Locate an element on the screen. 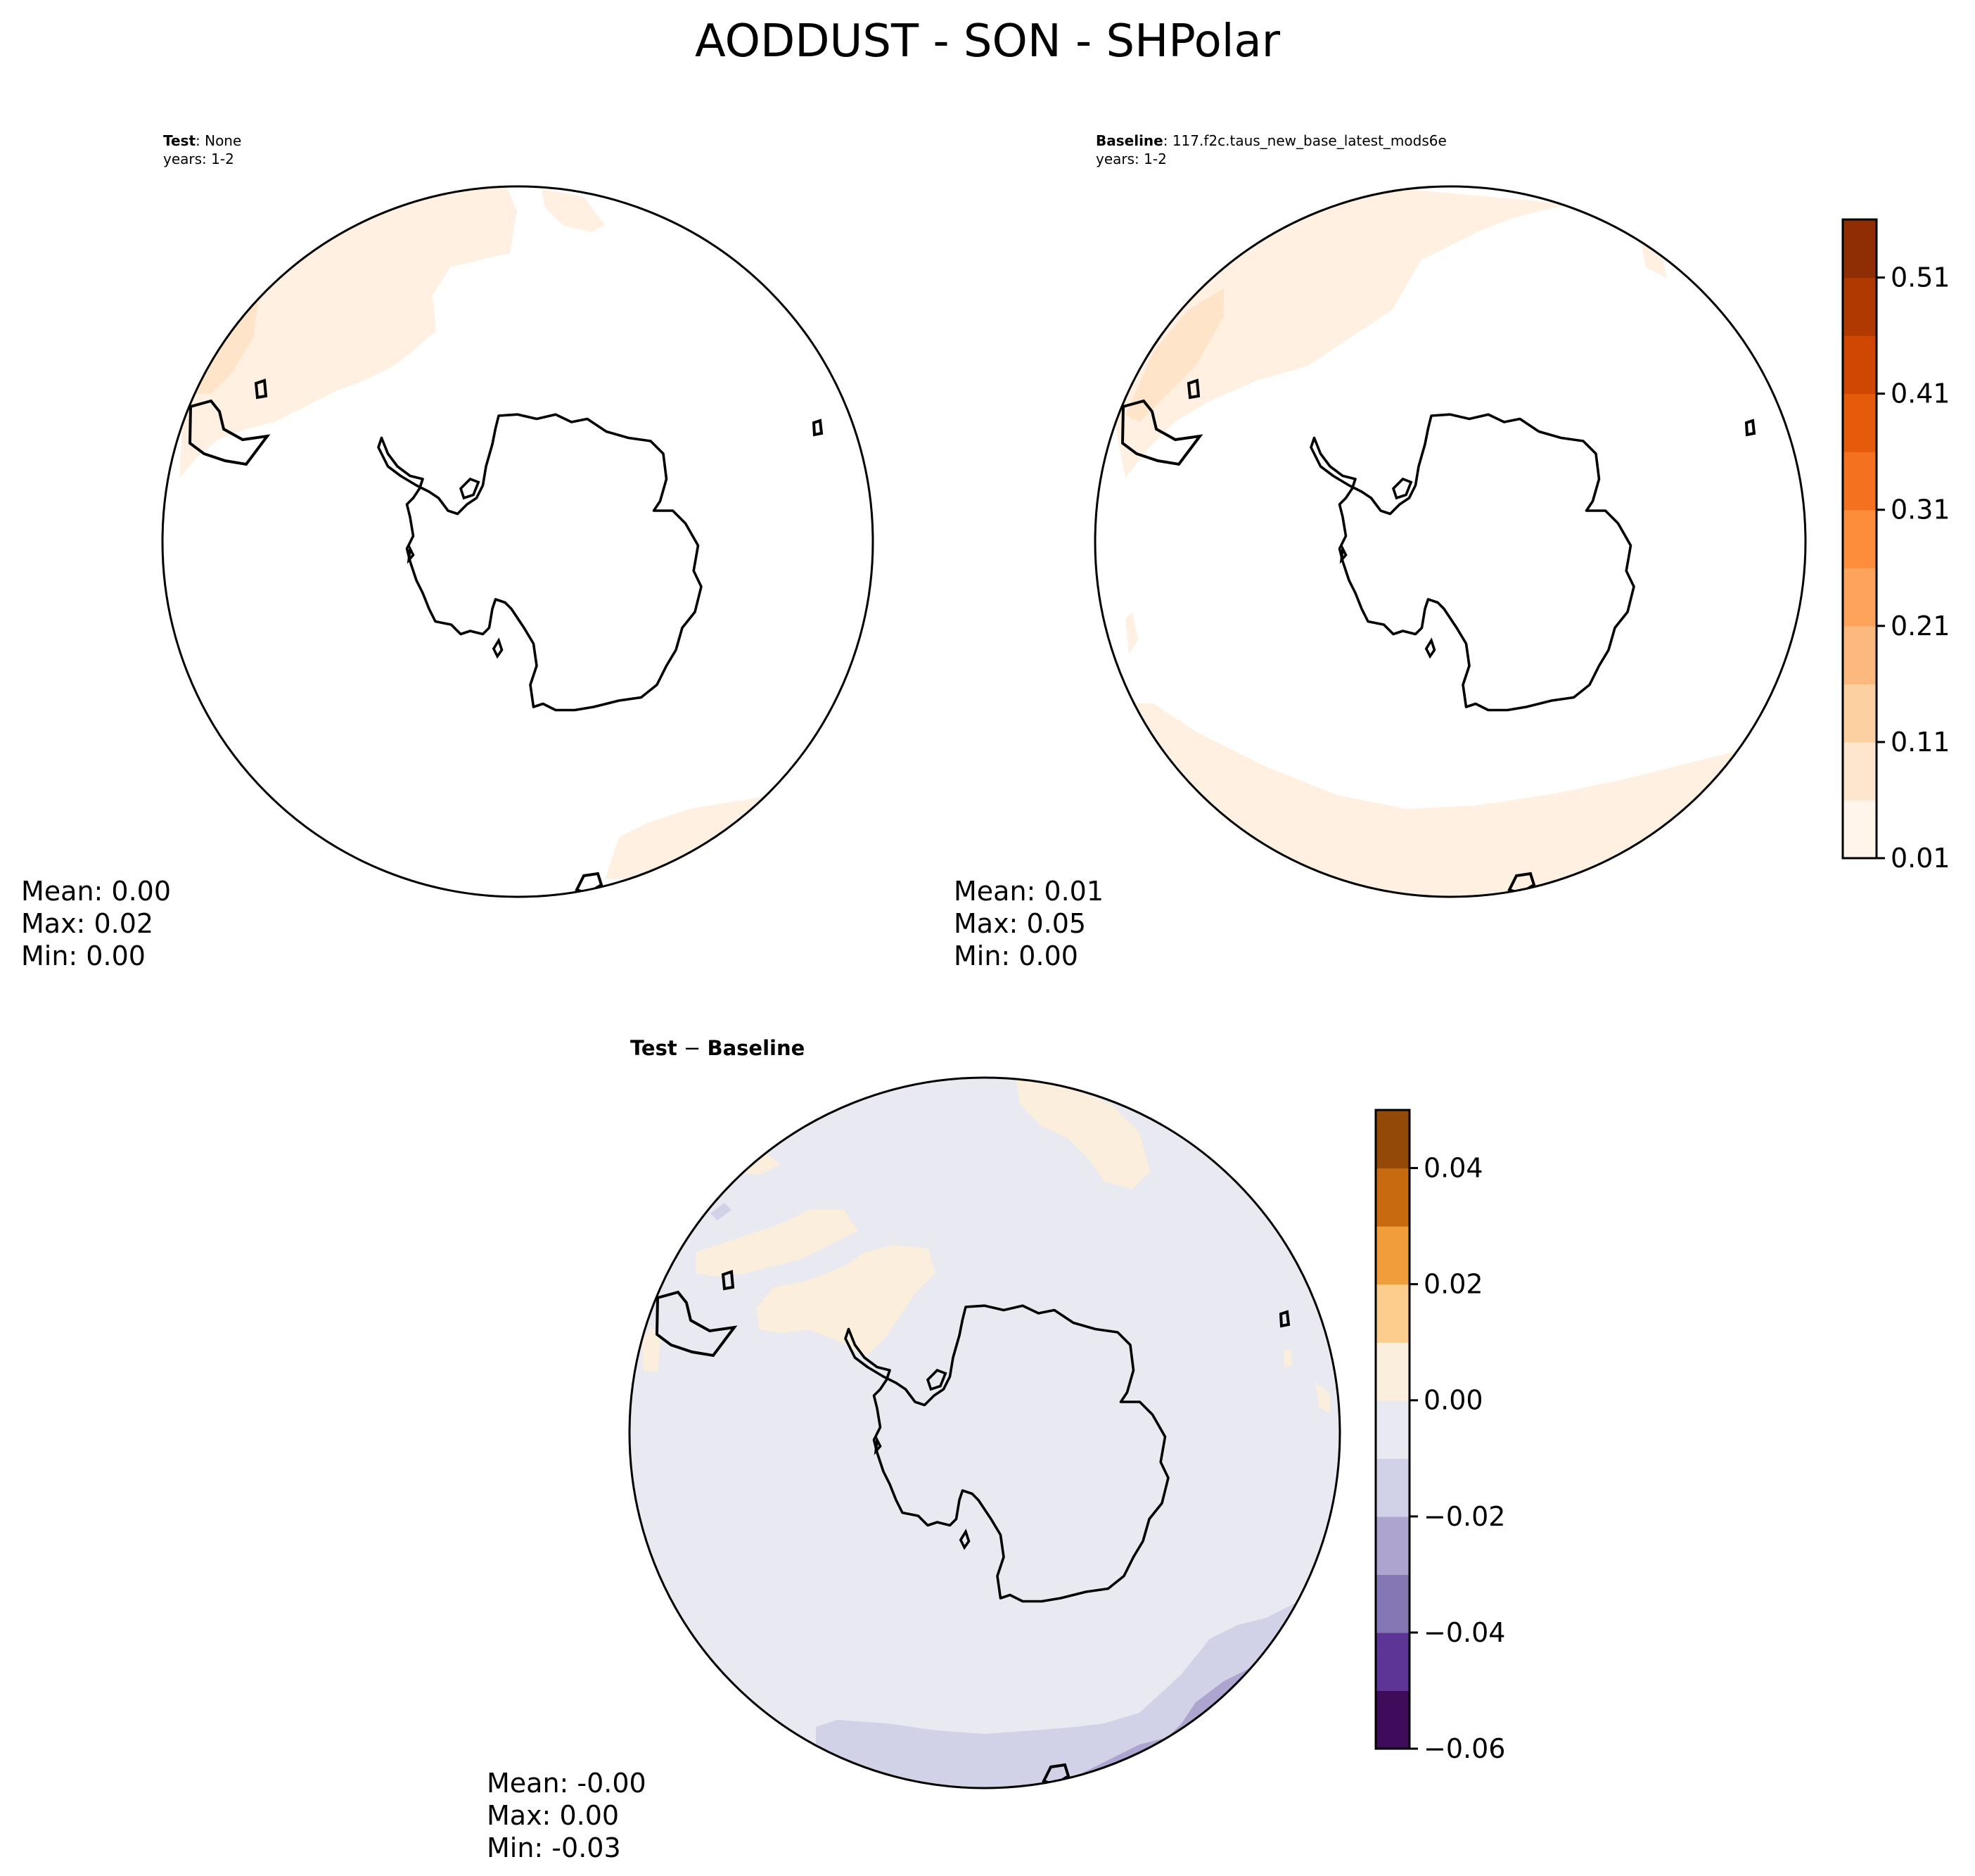 The height and width of the screenshot is (1876, 1975). panel-test-case: : None is located at coordinates (218, 140).